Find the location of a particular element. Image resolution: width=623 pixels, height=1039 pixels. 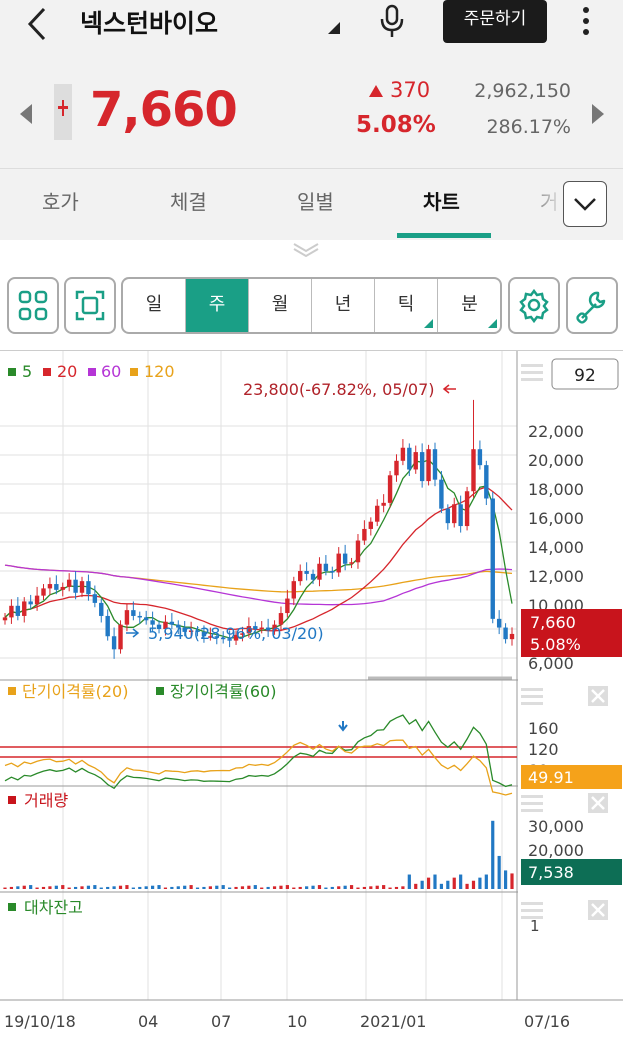

tab-hoga: 호가 is located at coordinates (60, 202).